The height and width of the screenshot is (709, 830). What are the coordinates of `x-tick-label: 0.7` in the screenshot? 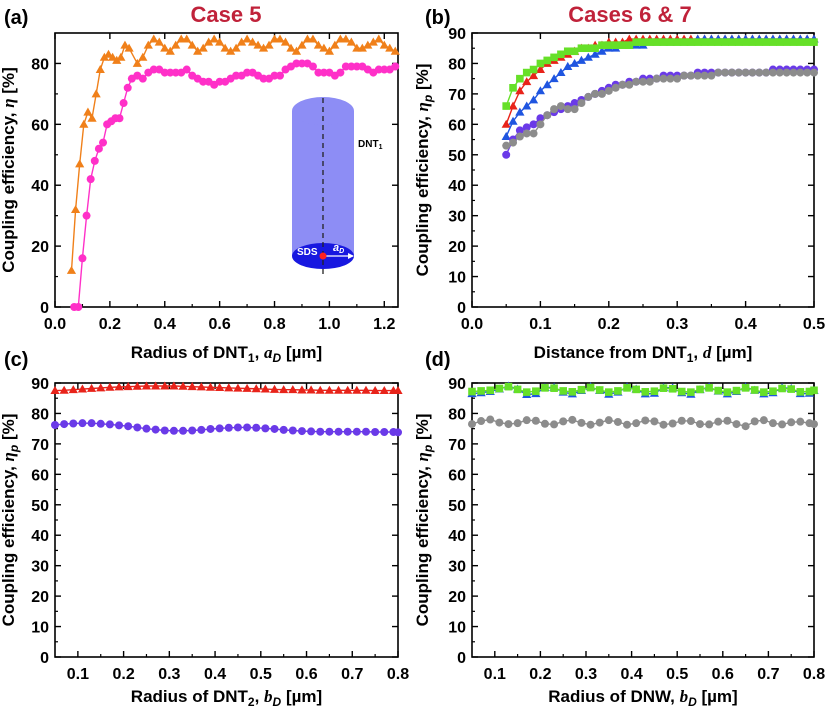 It's located at (768, 674).